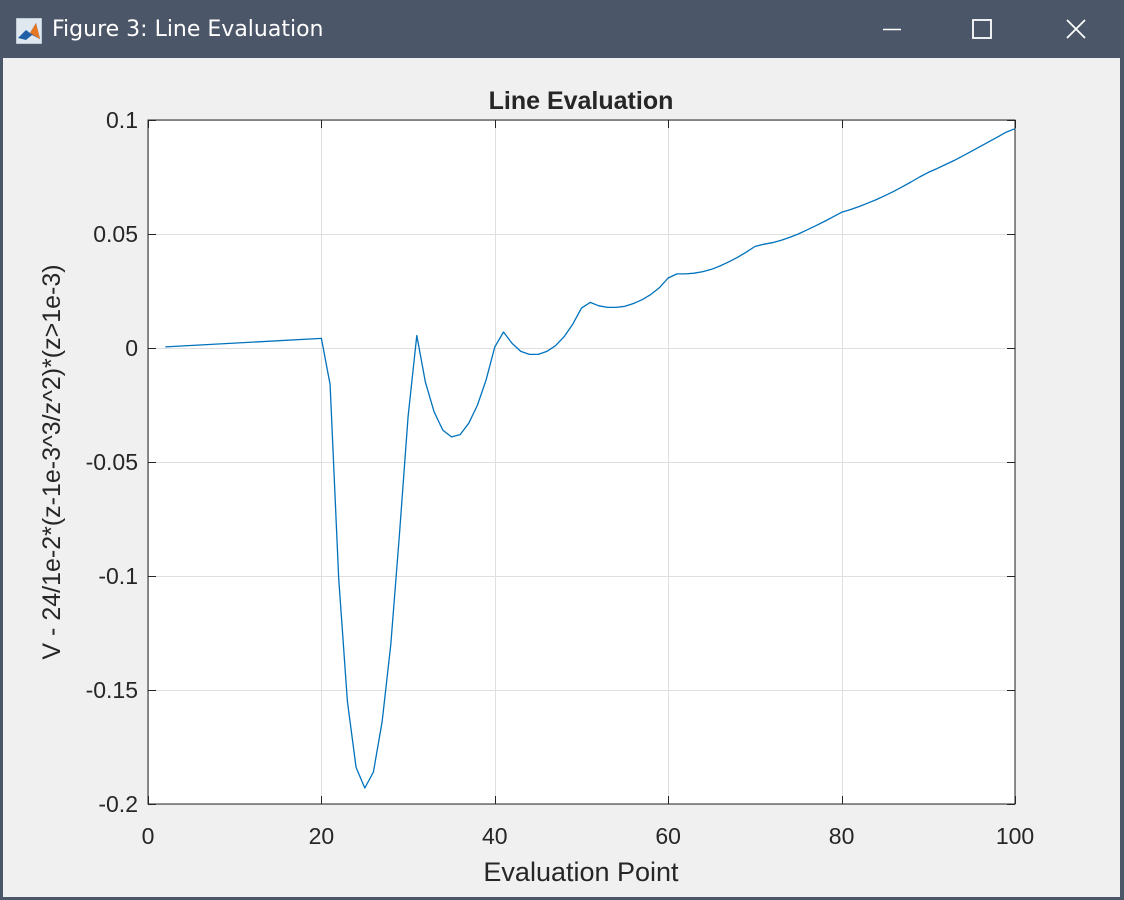  I want to click on y-tick-label: -0.2, so click(118, 804).